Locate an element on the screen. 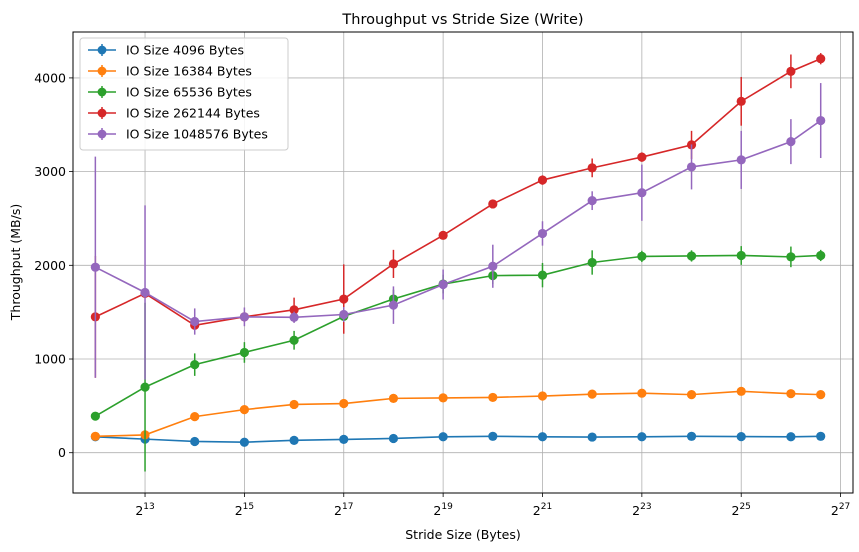  y-axis: 0 1000 2000 3000 4000 is located at coordinates (53, 265).